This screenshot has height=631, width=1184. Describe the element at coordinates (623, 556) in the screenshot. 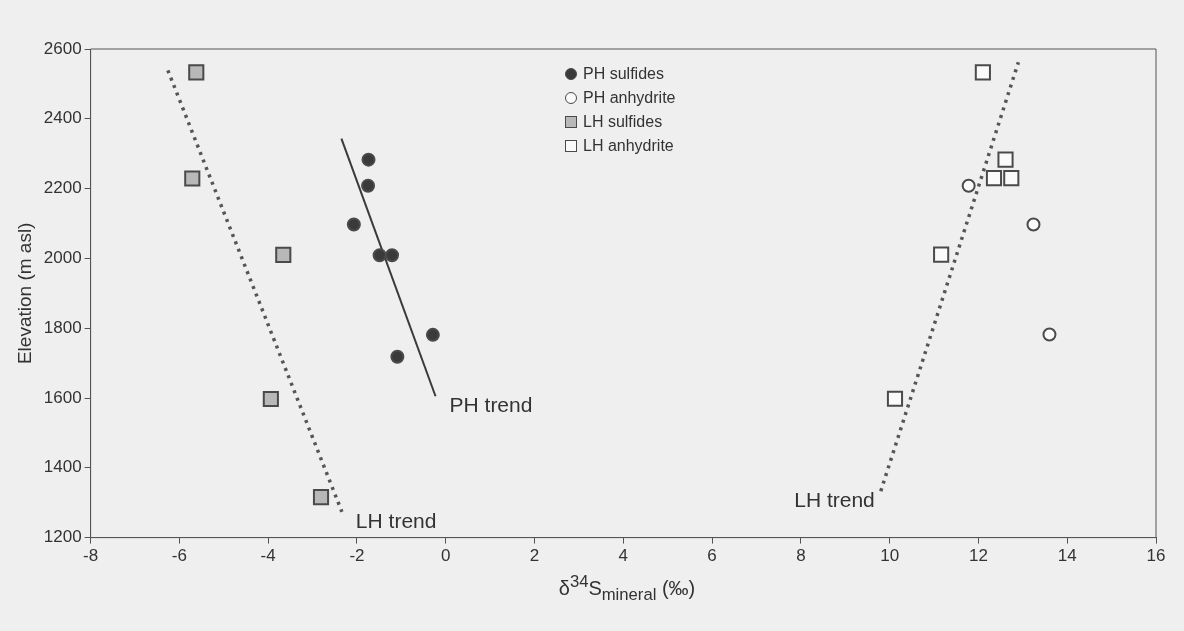

I see `x-tick-label: 4` at that location.